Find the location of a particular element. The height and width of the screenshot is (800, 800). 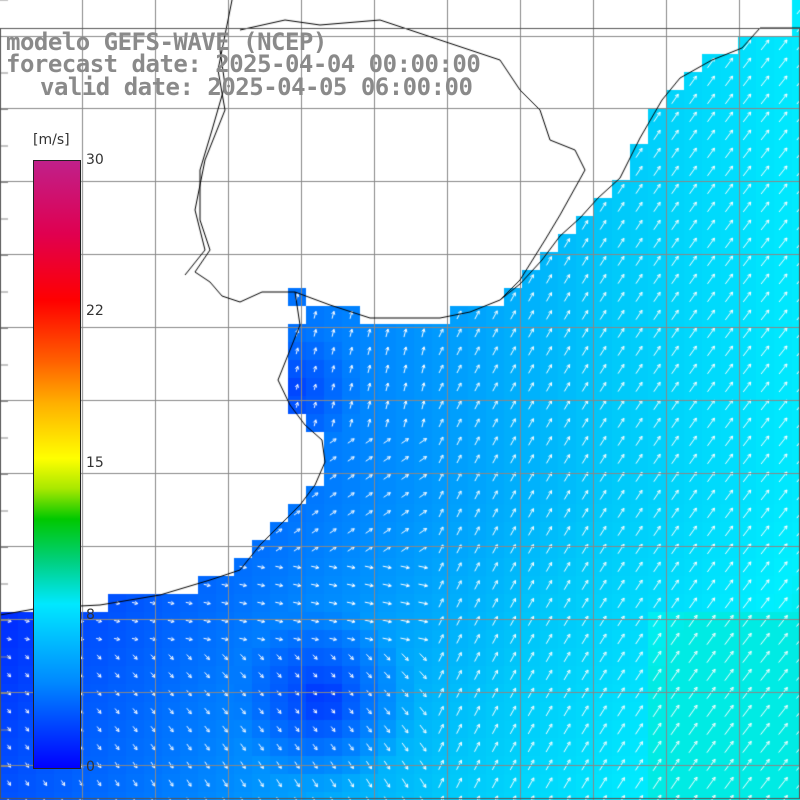

colorbar-tick-8: 8 is located at coordinates (90, 615).